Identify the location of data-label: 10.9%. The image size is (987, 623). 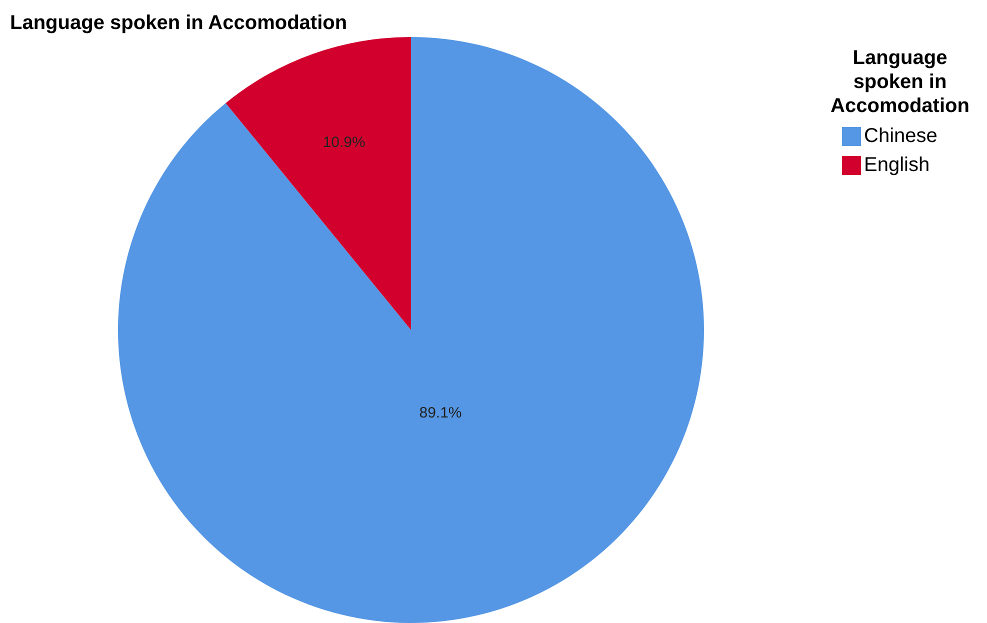
(344, 142).